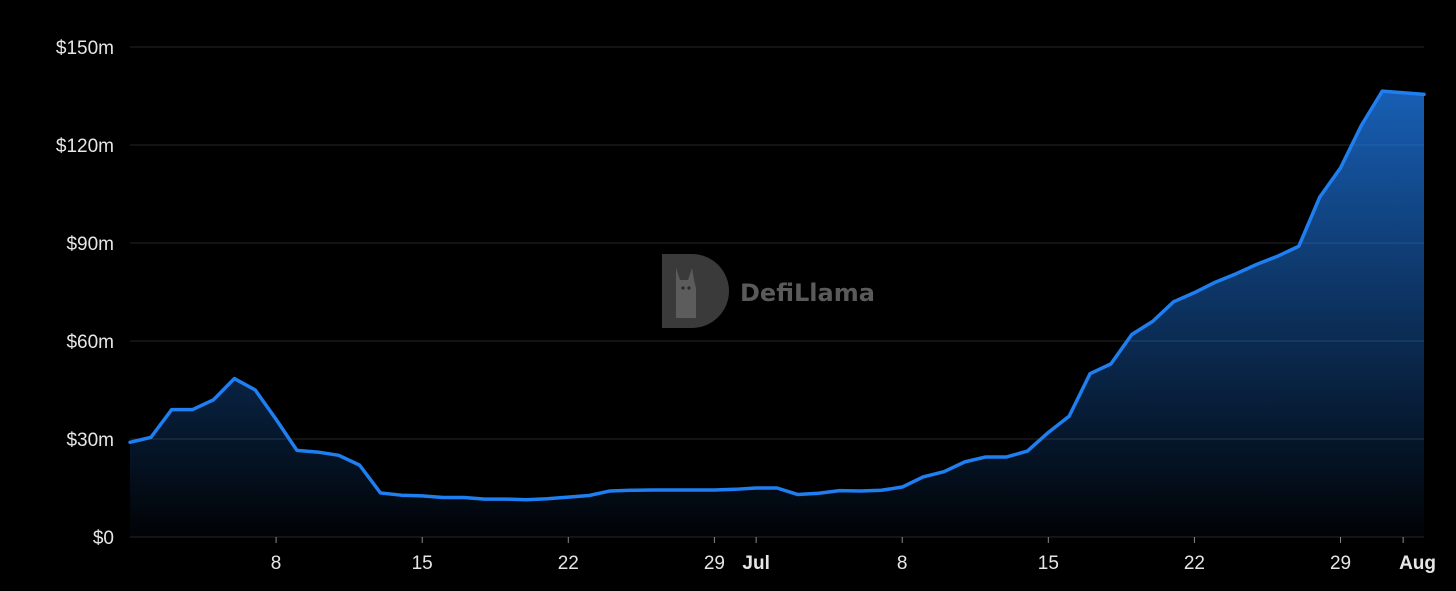 The width and height of the screenshot is (1456, 591). What do you see at coordinates (85, 48) in the screenshot?
I see `y-tick-label: $150m` at bounding box center [85, 48].